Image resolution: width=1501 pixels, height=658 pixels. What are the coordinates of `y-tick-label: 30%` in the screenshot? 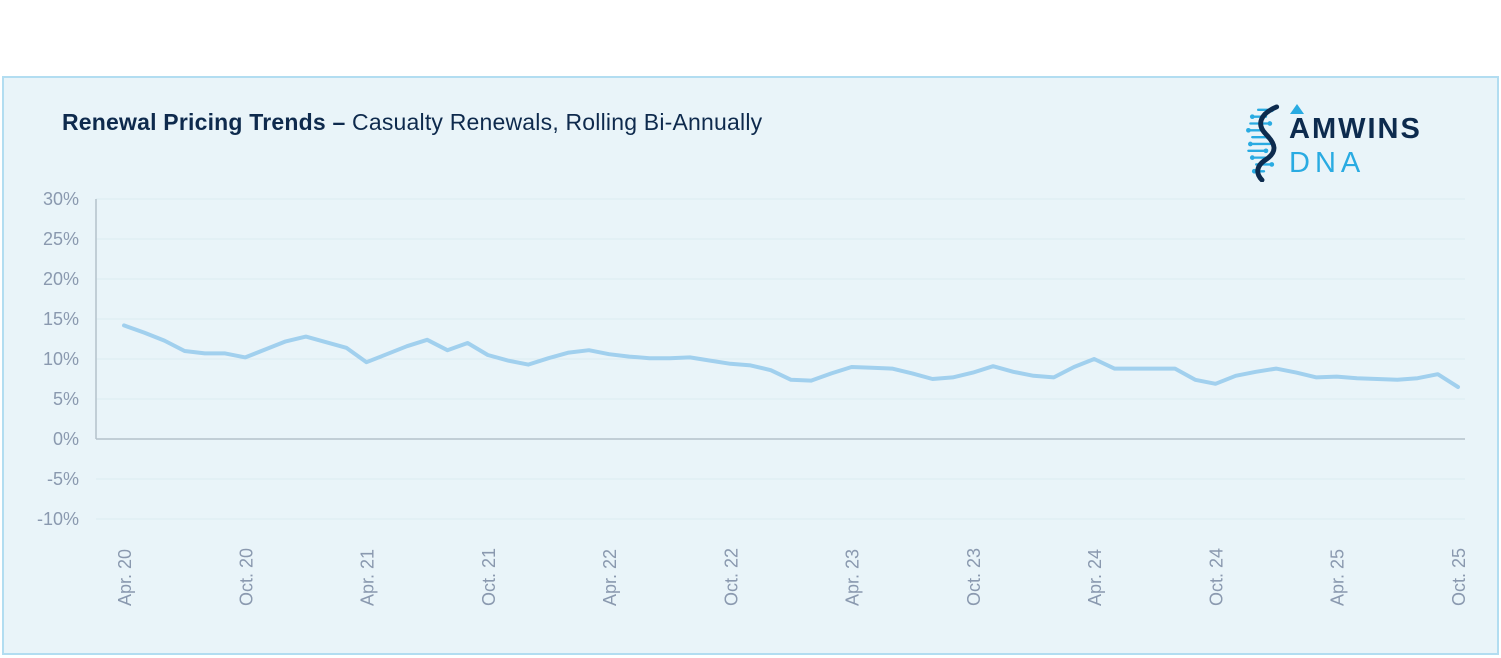 It's located at (61, 199).